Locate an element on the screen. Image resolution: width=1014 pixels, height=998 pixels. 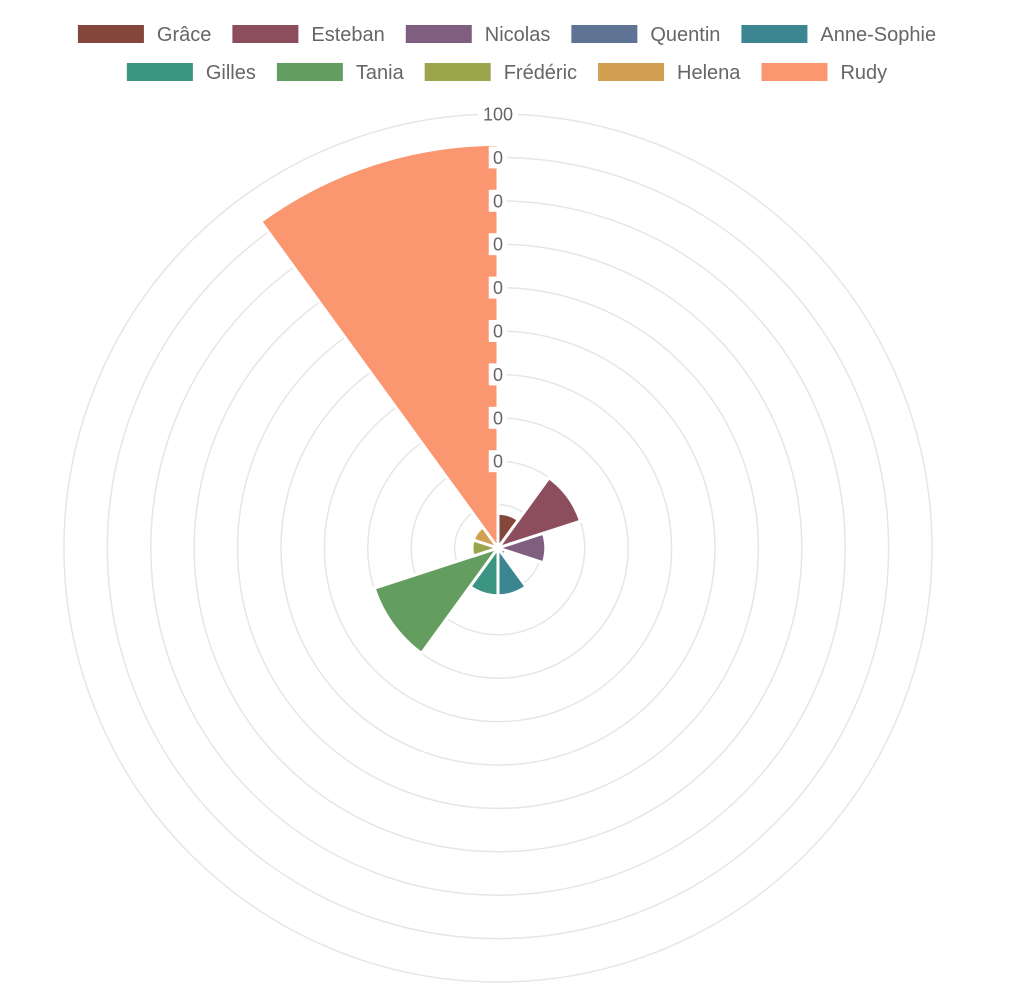
legend-item-gilles: Gilles is located at coordinates (191, 73).